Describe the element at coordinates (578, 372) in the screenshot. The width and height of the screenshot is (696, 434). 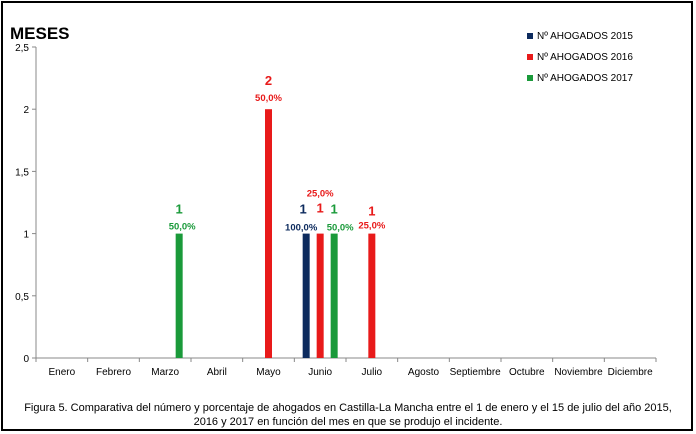
I see `x-tick-label: Noviembre` at that location.